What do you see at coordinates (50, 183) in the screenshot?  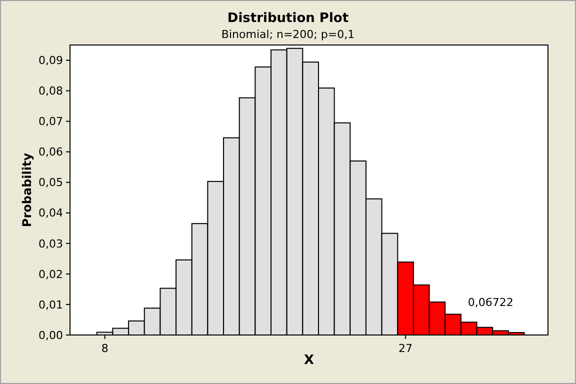 I see `y-tick-label: 0,05` at bounding box center [50, 183].